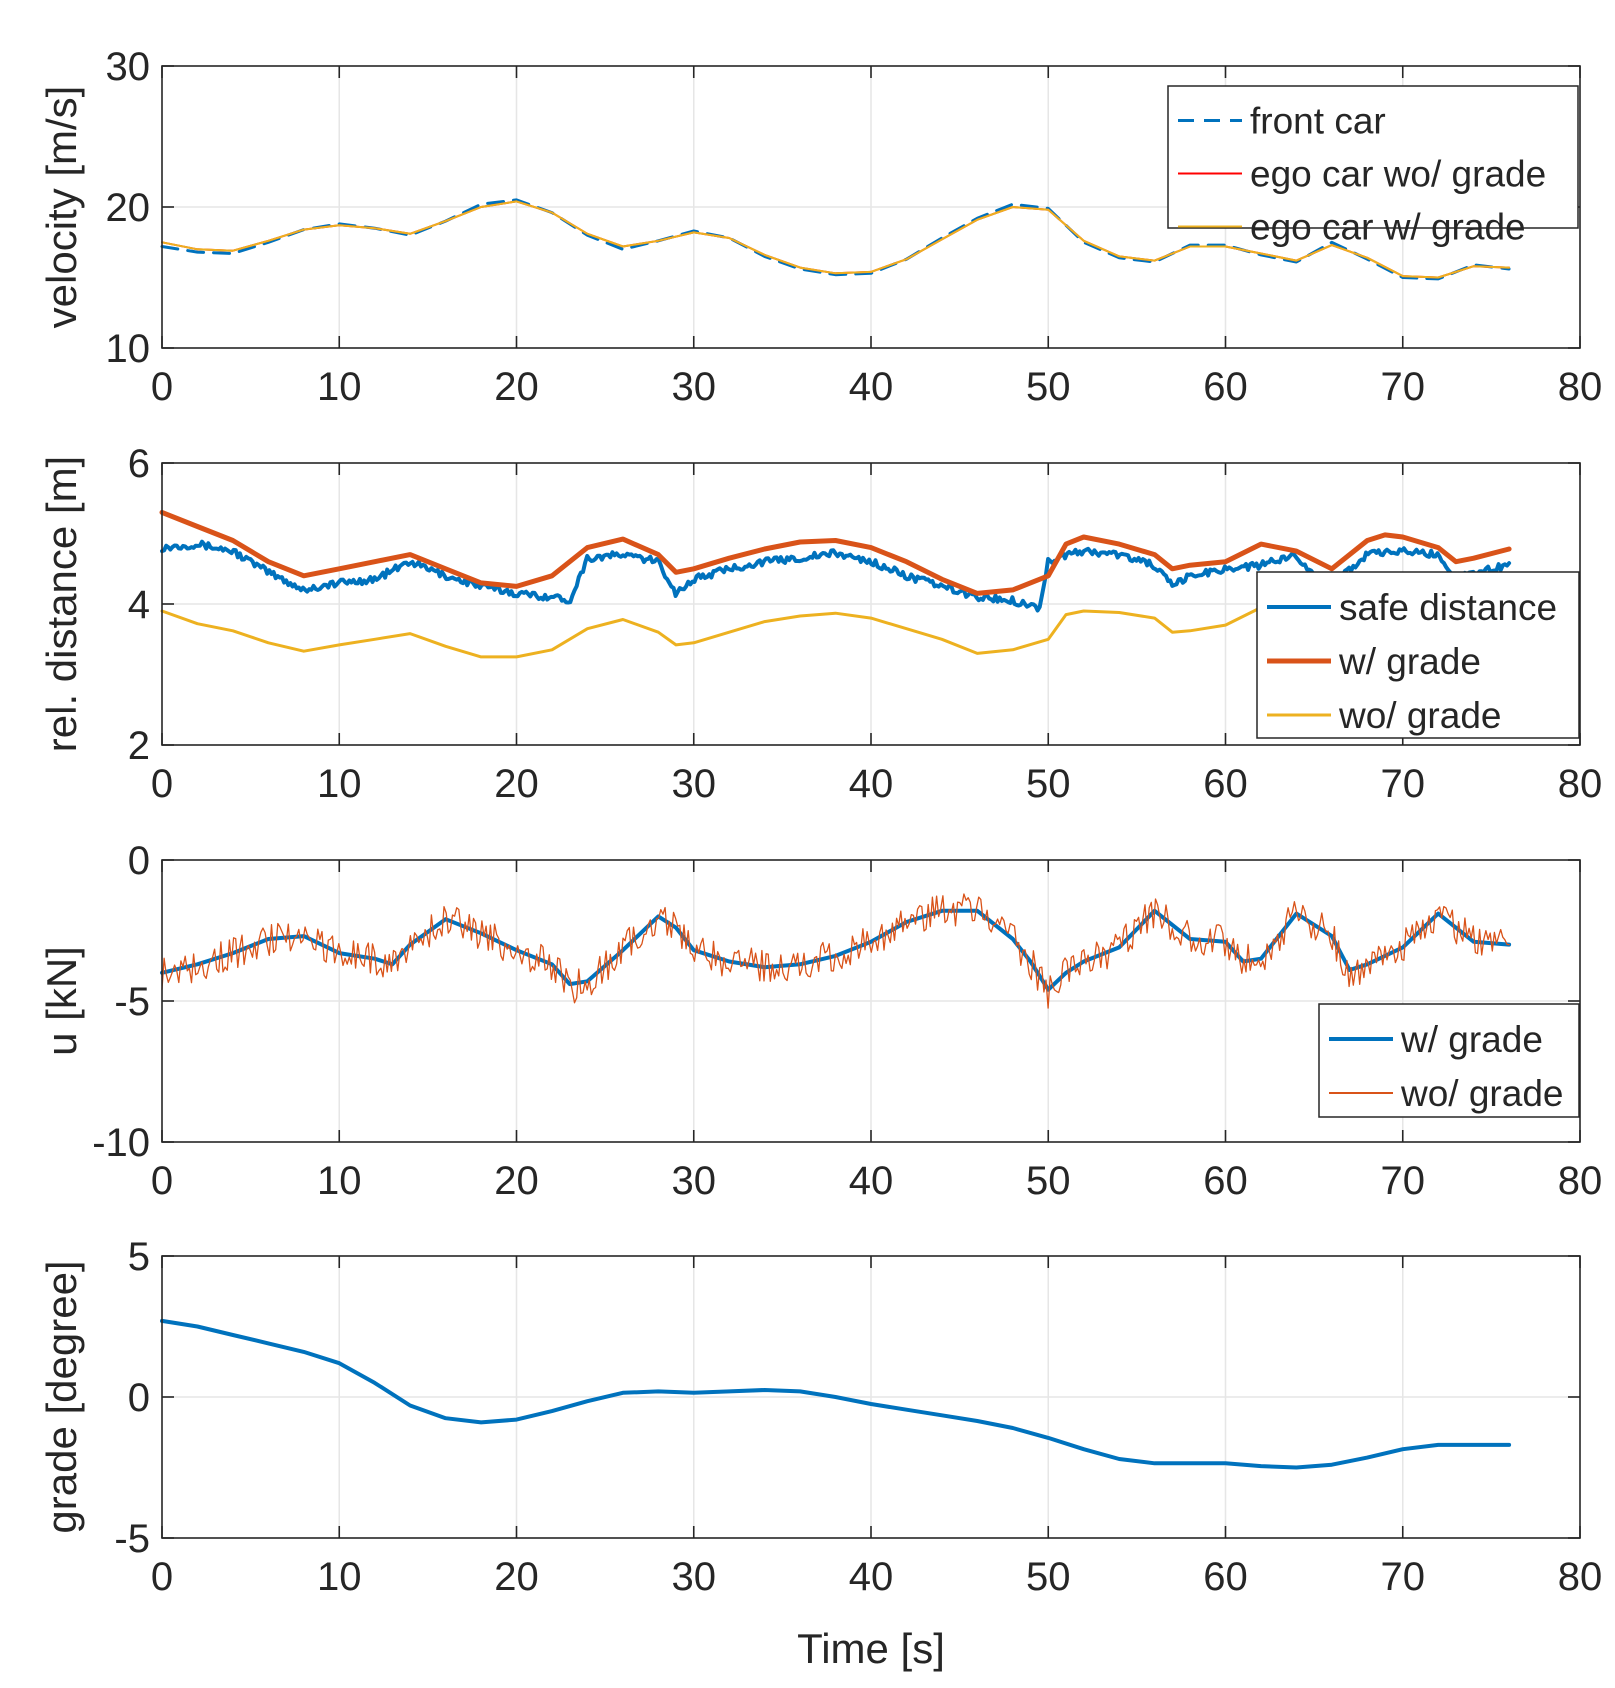 The width and height of the screenshot is (1615, 1688). What do you see at coordinates (61, 1001) in the screenshot?
I see `y-axis-label: u [kN]` at bounding box center [61, 1001].